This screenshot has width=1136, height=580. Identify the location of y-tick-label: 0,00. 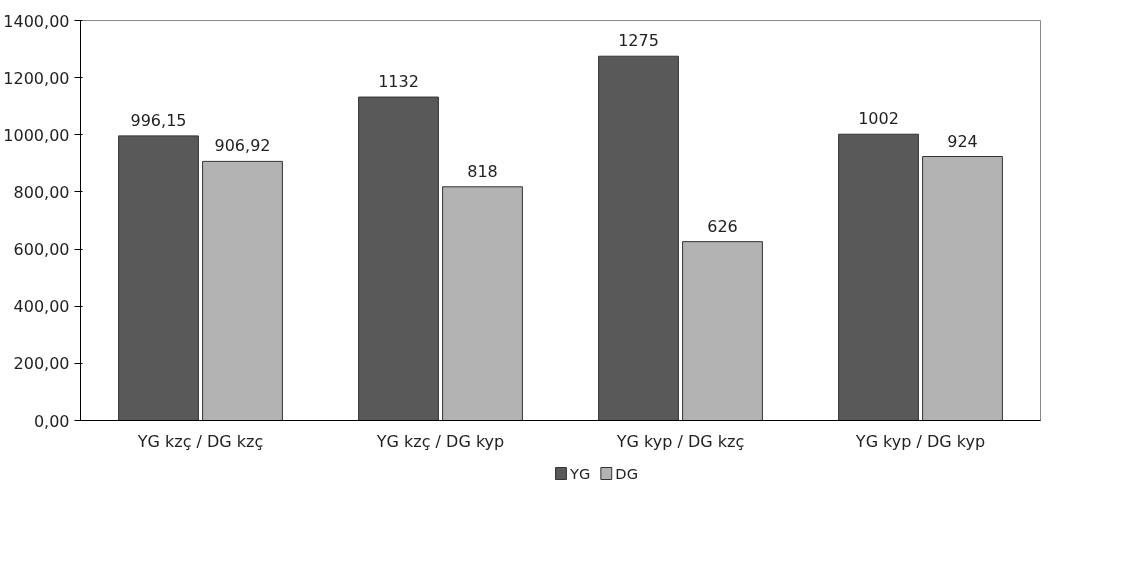
(51, 421).